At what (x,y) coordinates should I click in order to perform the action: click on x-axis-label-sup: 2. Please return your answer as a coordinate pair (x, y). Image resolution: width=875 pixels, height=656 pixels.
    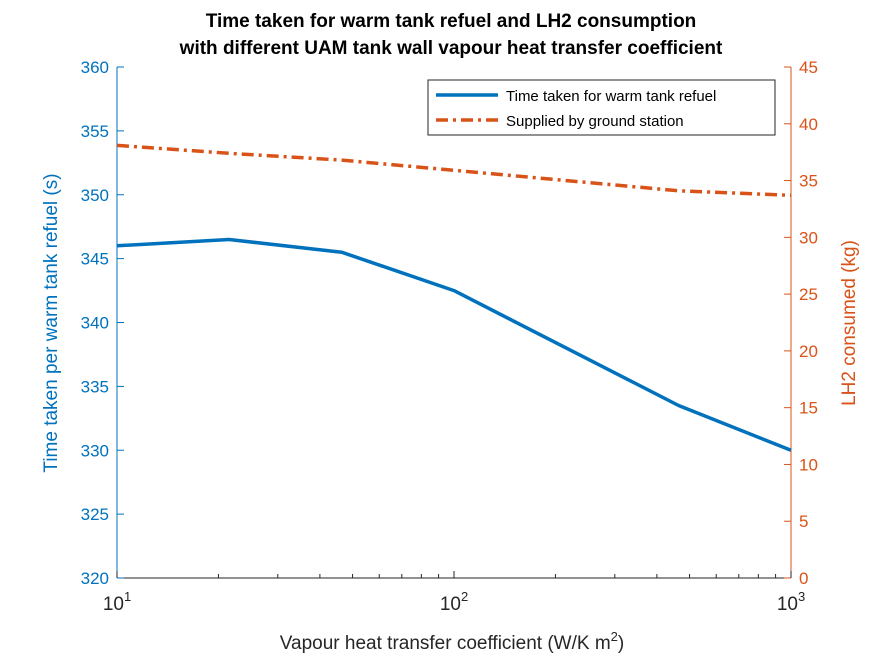
    Looking at the image, I should click on (614, 636).